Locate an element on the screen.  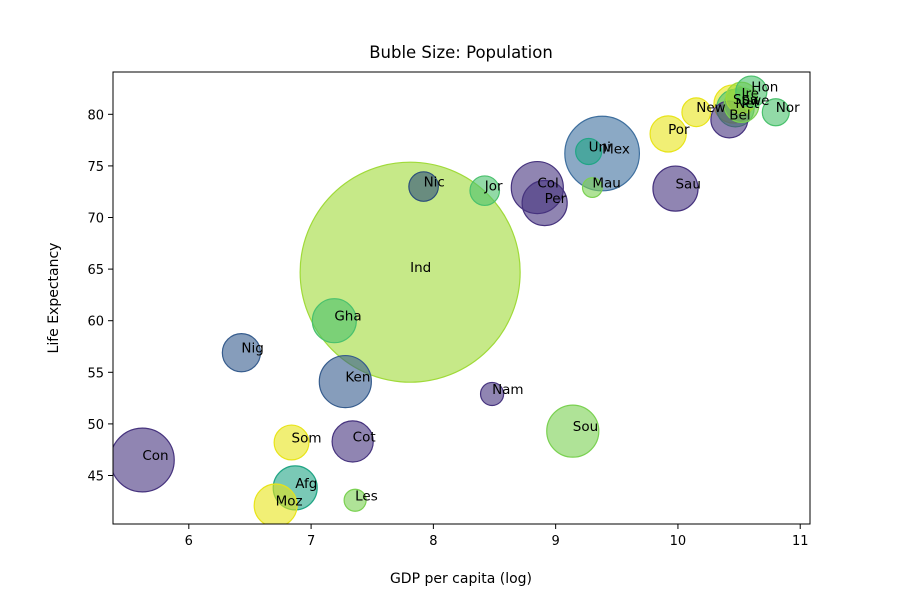
bubble-label-nor: Nor is located at coordinates (788, 108).